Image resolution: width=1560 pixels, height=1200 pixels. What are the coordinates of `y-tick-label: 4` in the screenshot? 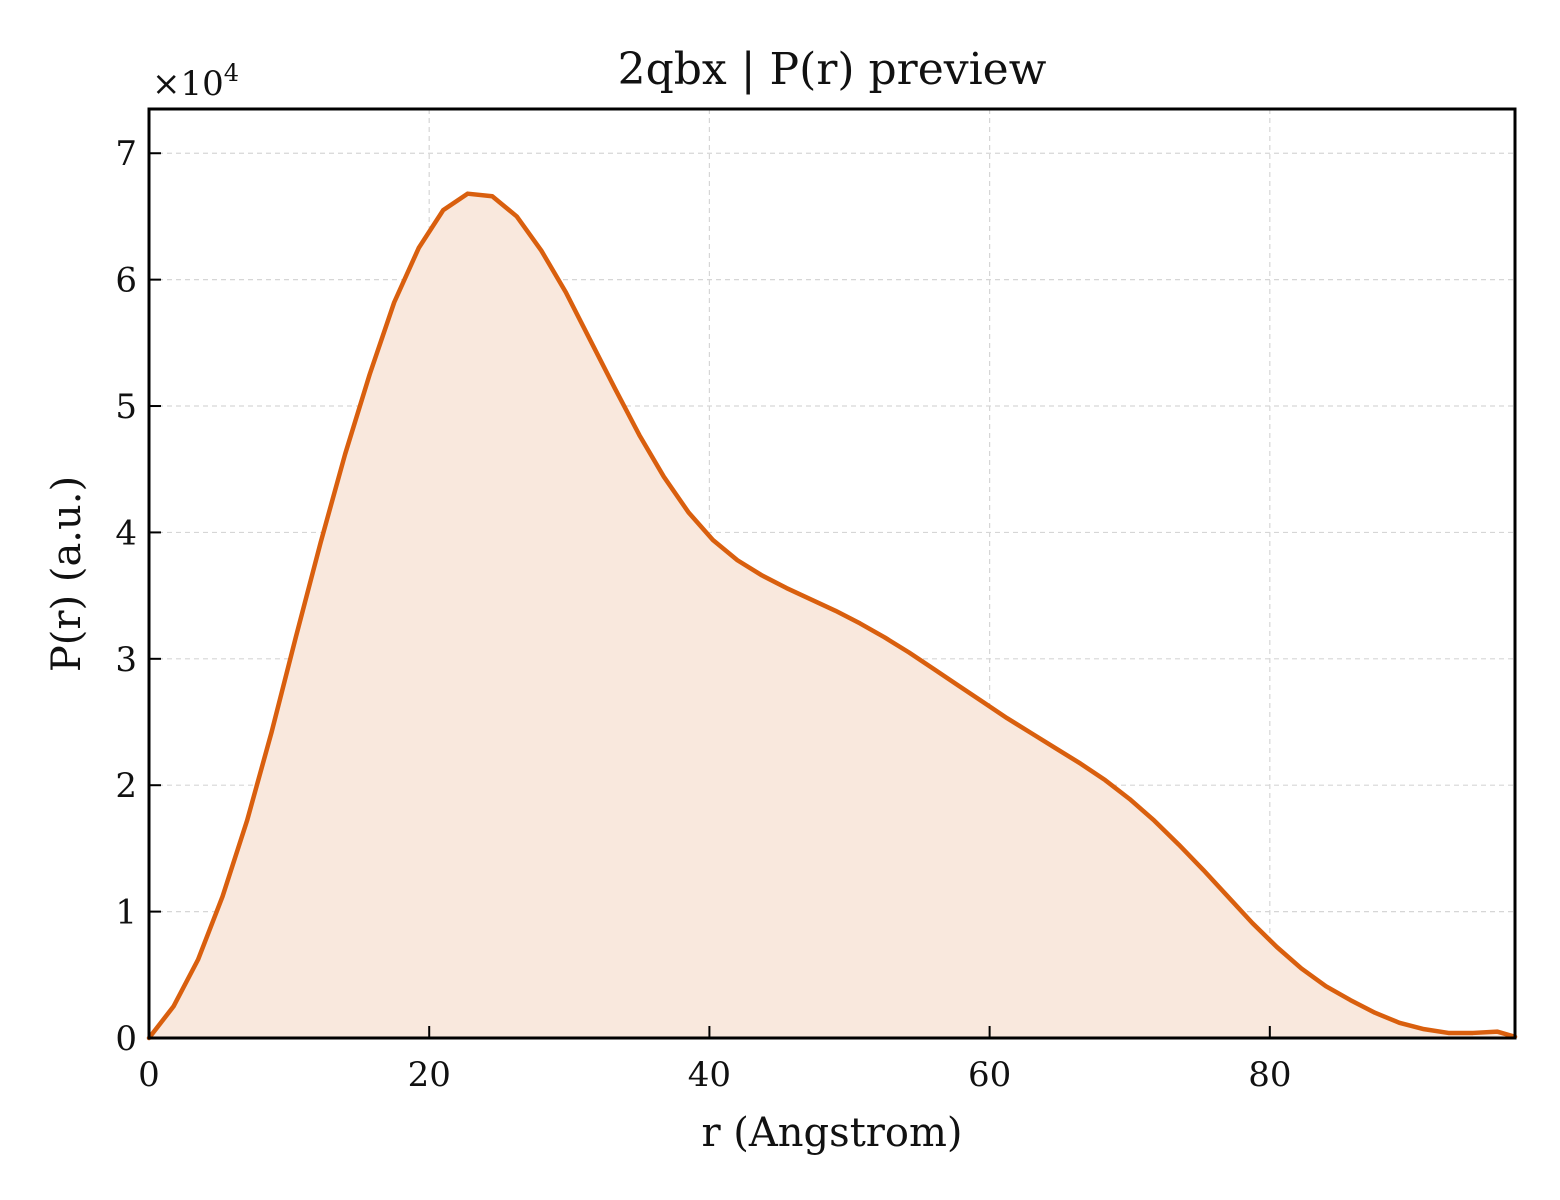 It's located at (126, 533).